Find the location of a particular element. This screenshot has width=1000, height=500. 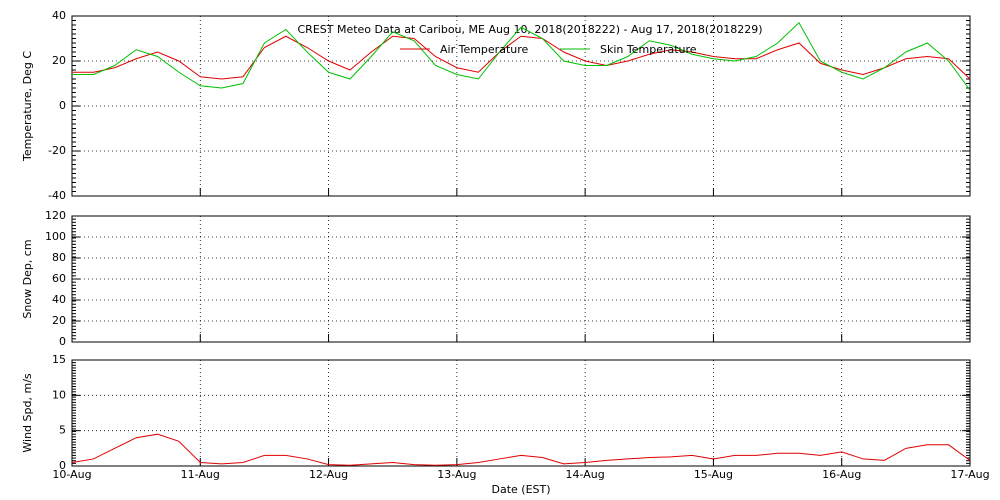

x-tick-label: 11-Aug is located at coordinates (200, 474).